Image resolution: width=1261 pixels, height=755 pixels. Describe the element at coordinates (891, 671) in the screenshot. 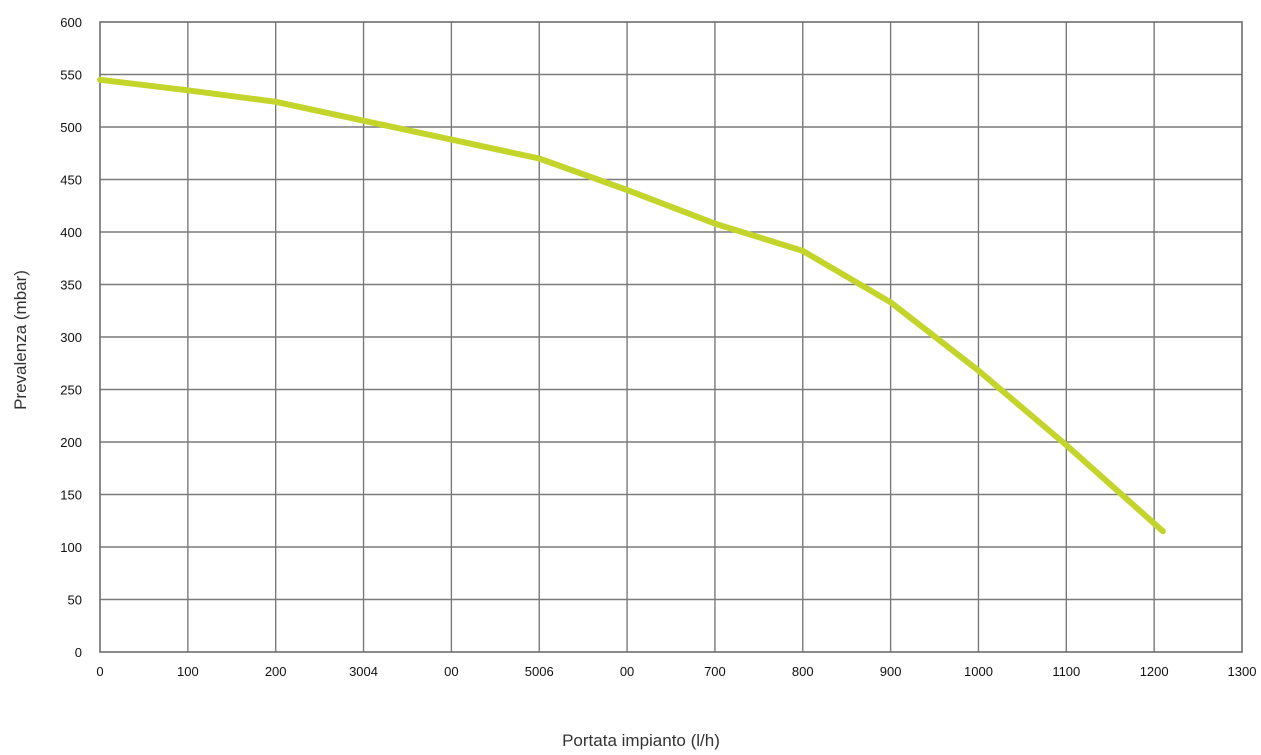

I see `x-tick-label: 900` at that location.